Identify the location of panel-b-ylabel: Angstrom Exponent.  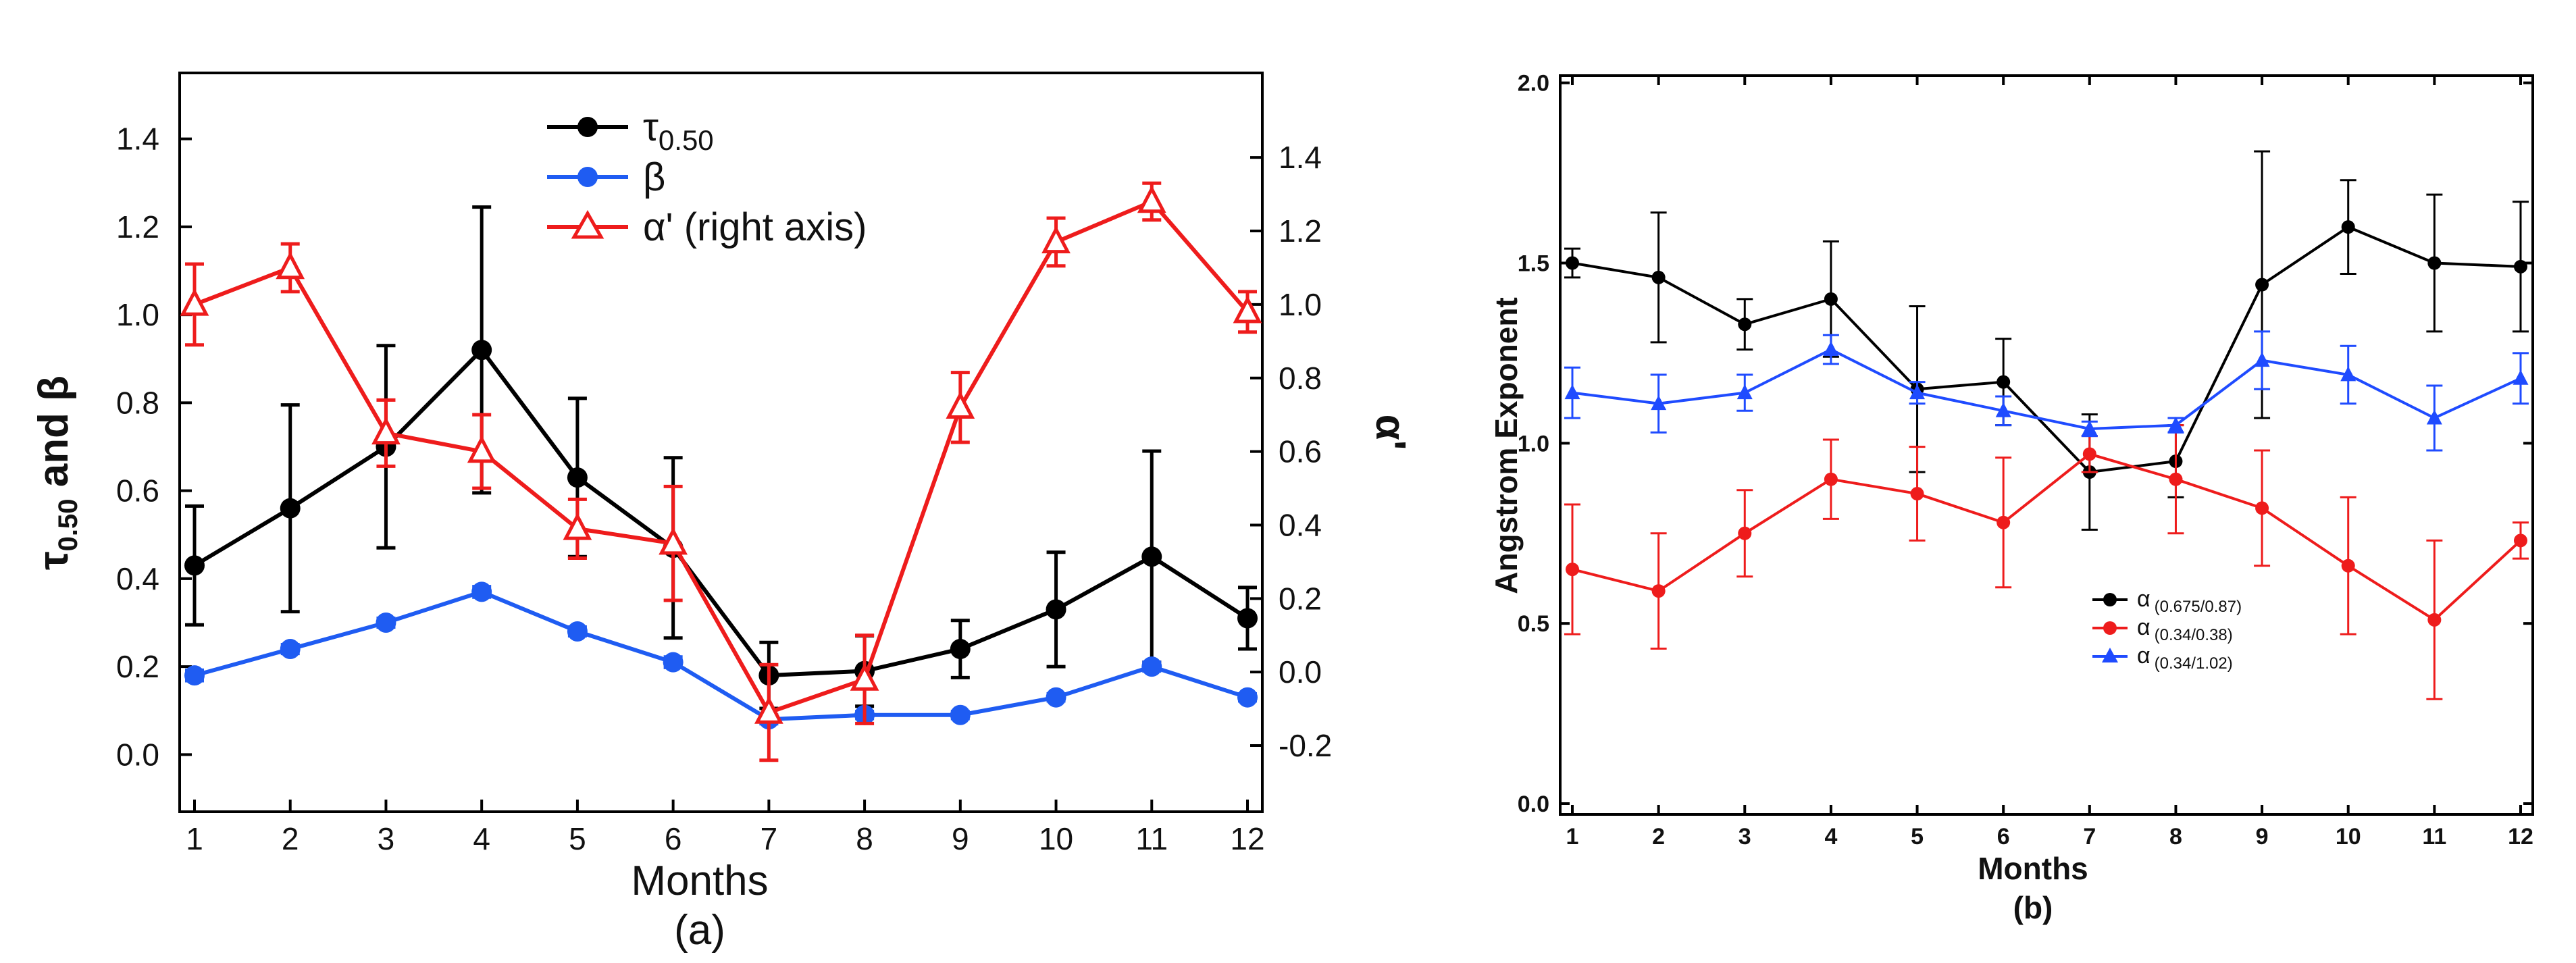
(1507, 445).